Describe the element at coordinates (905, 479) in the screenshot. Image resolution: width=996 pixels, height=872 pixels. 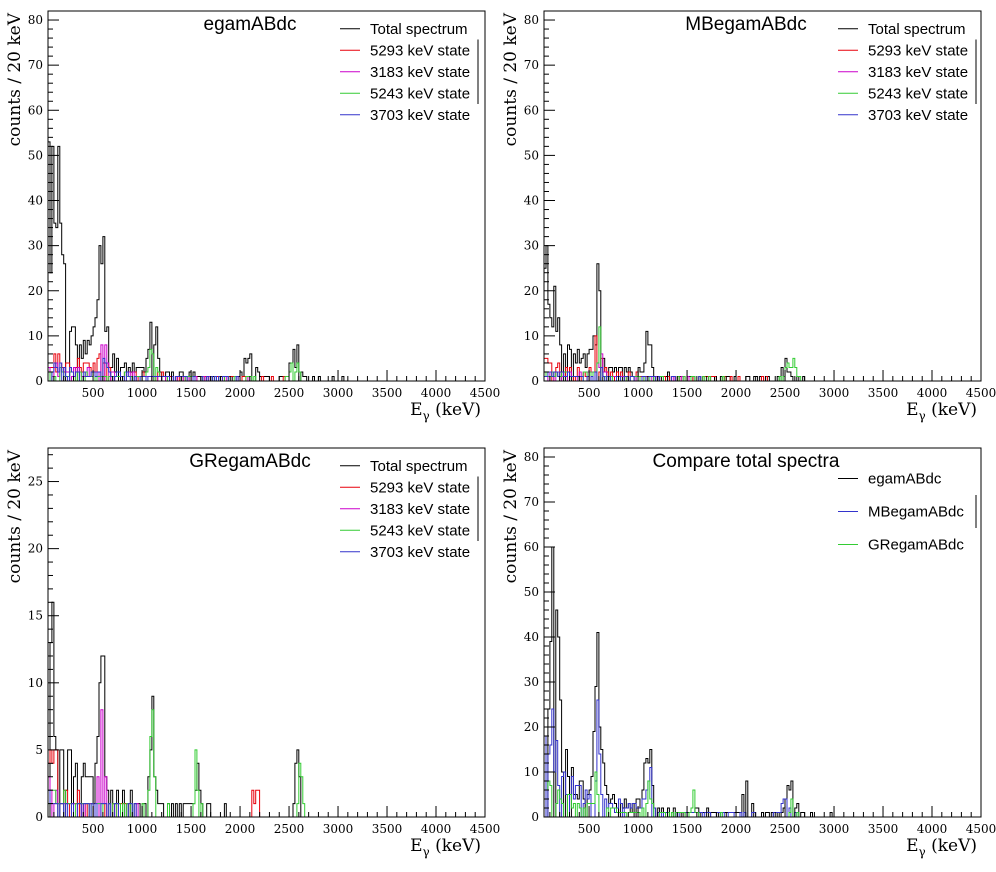
I see `legend-label: egamABdc` at that location.